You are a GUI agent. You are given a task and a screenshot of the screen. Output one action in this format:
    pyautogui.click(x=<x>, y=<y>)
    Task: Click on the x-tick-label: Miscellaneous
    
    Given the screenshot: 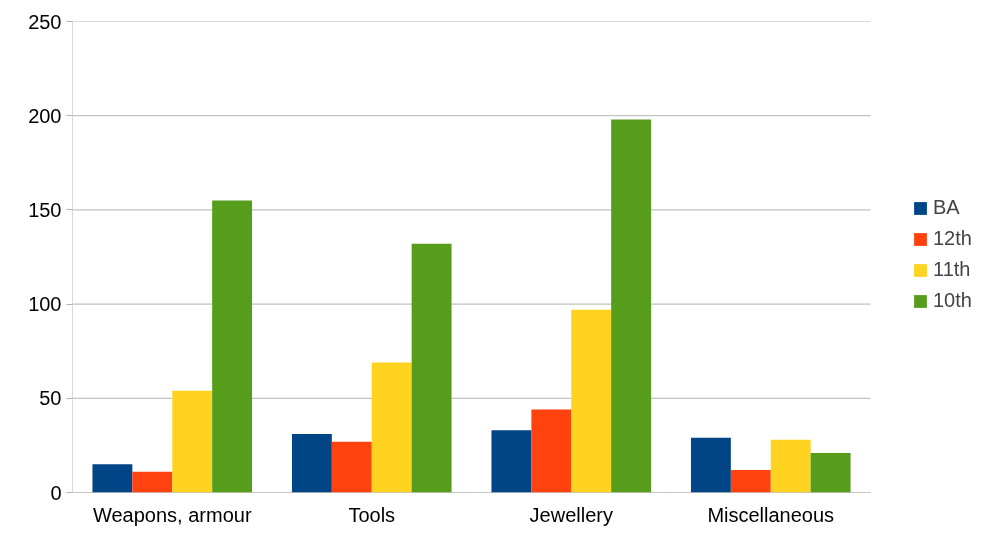 What is the action you would take?
    pyautogui.click(x=771, y=514)
    